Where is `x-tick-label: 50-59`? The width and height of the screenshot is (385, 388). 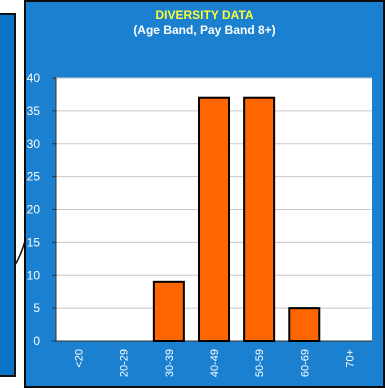
x-tick-label: 50-59 is located at coordinates (260, 363).